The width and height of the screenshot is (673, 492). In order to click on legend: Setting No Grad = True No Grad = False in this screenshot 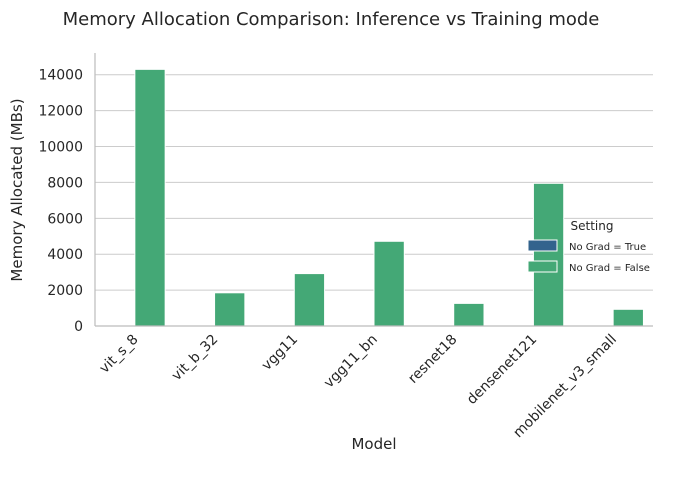, I will do `click(588, 246)`.